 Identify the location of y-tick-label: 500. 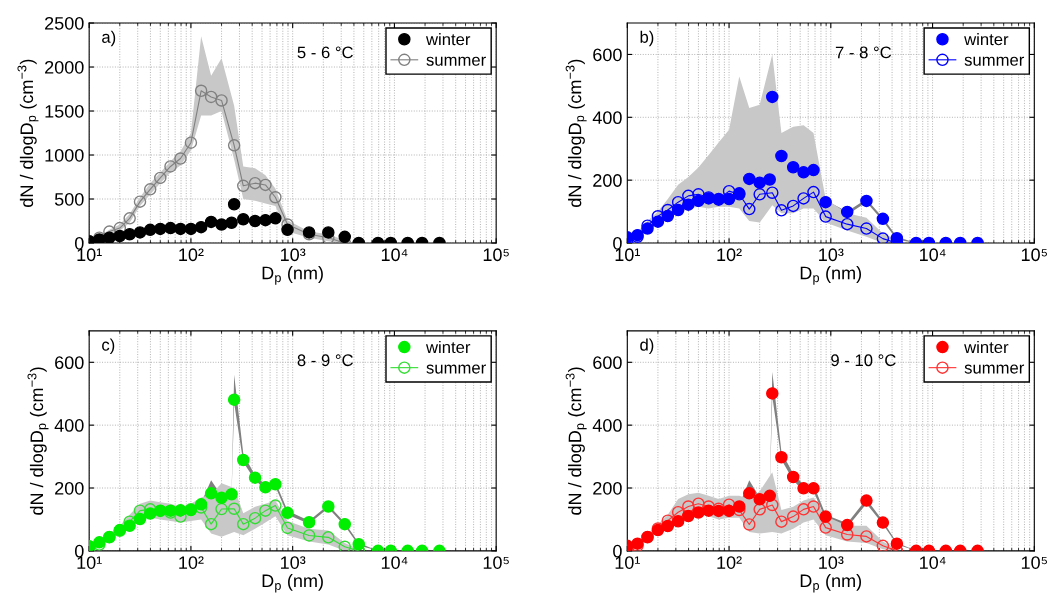
(69, 199).